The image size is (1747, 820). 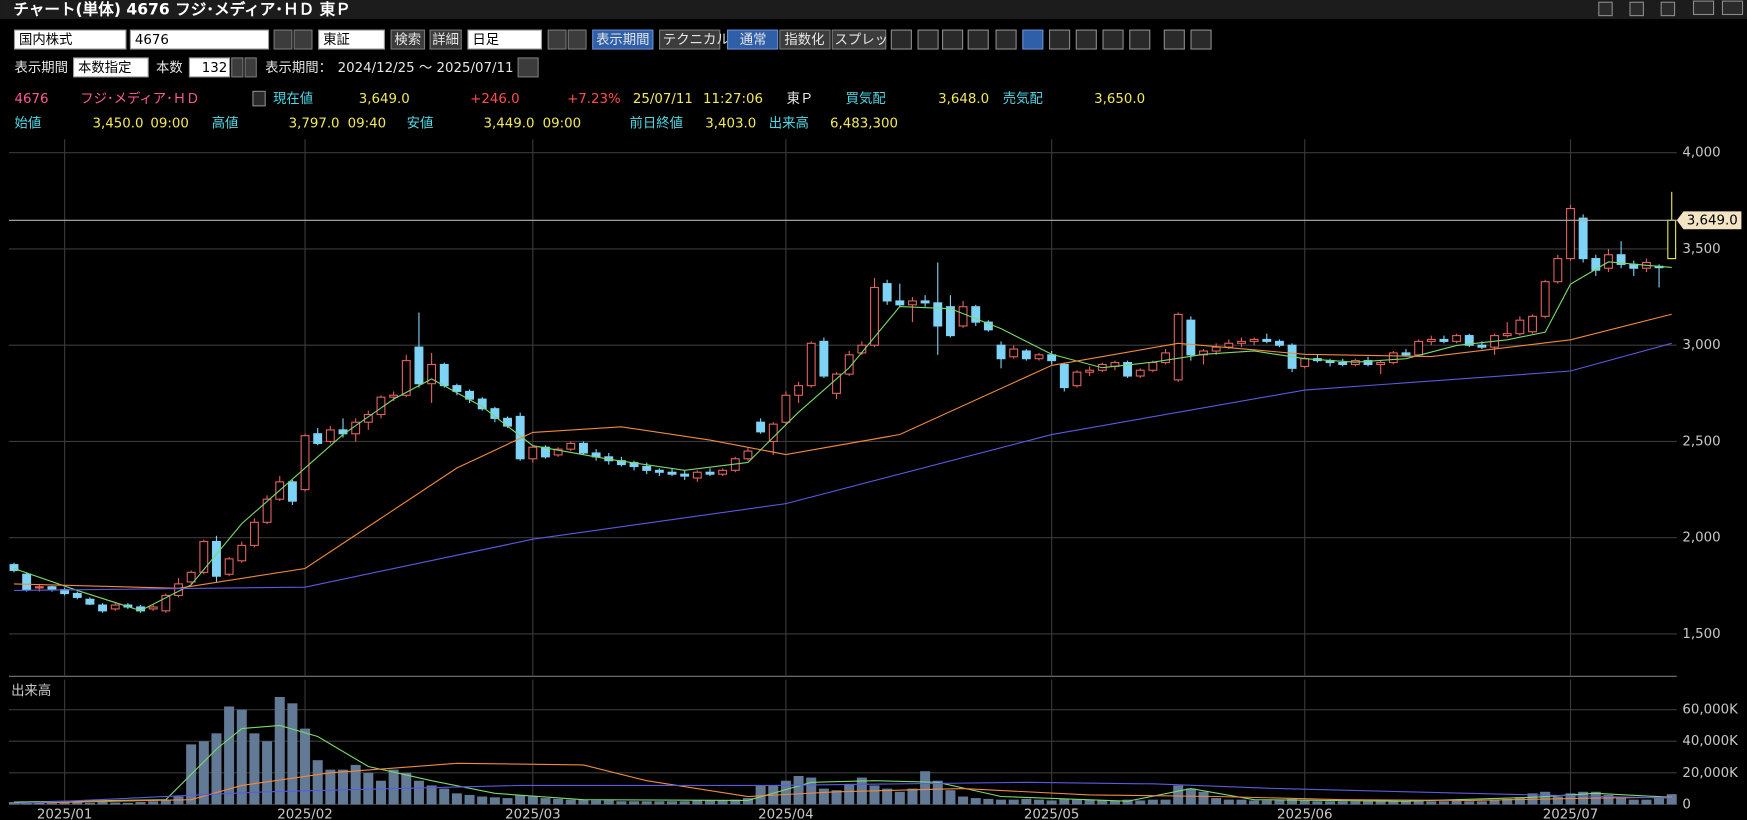 I want to click on range-label: 表示期間：, so click(x=298, y=68).